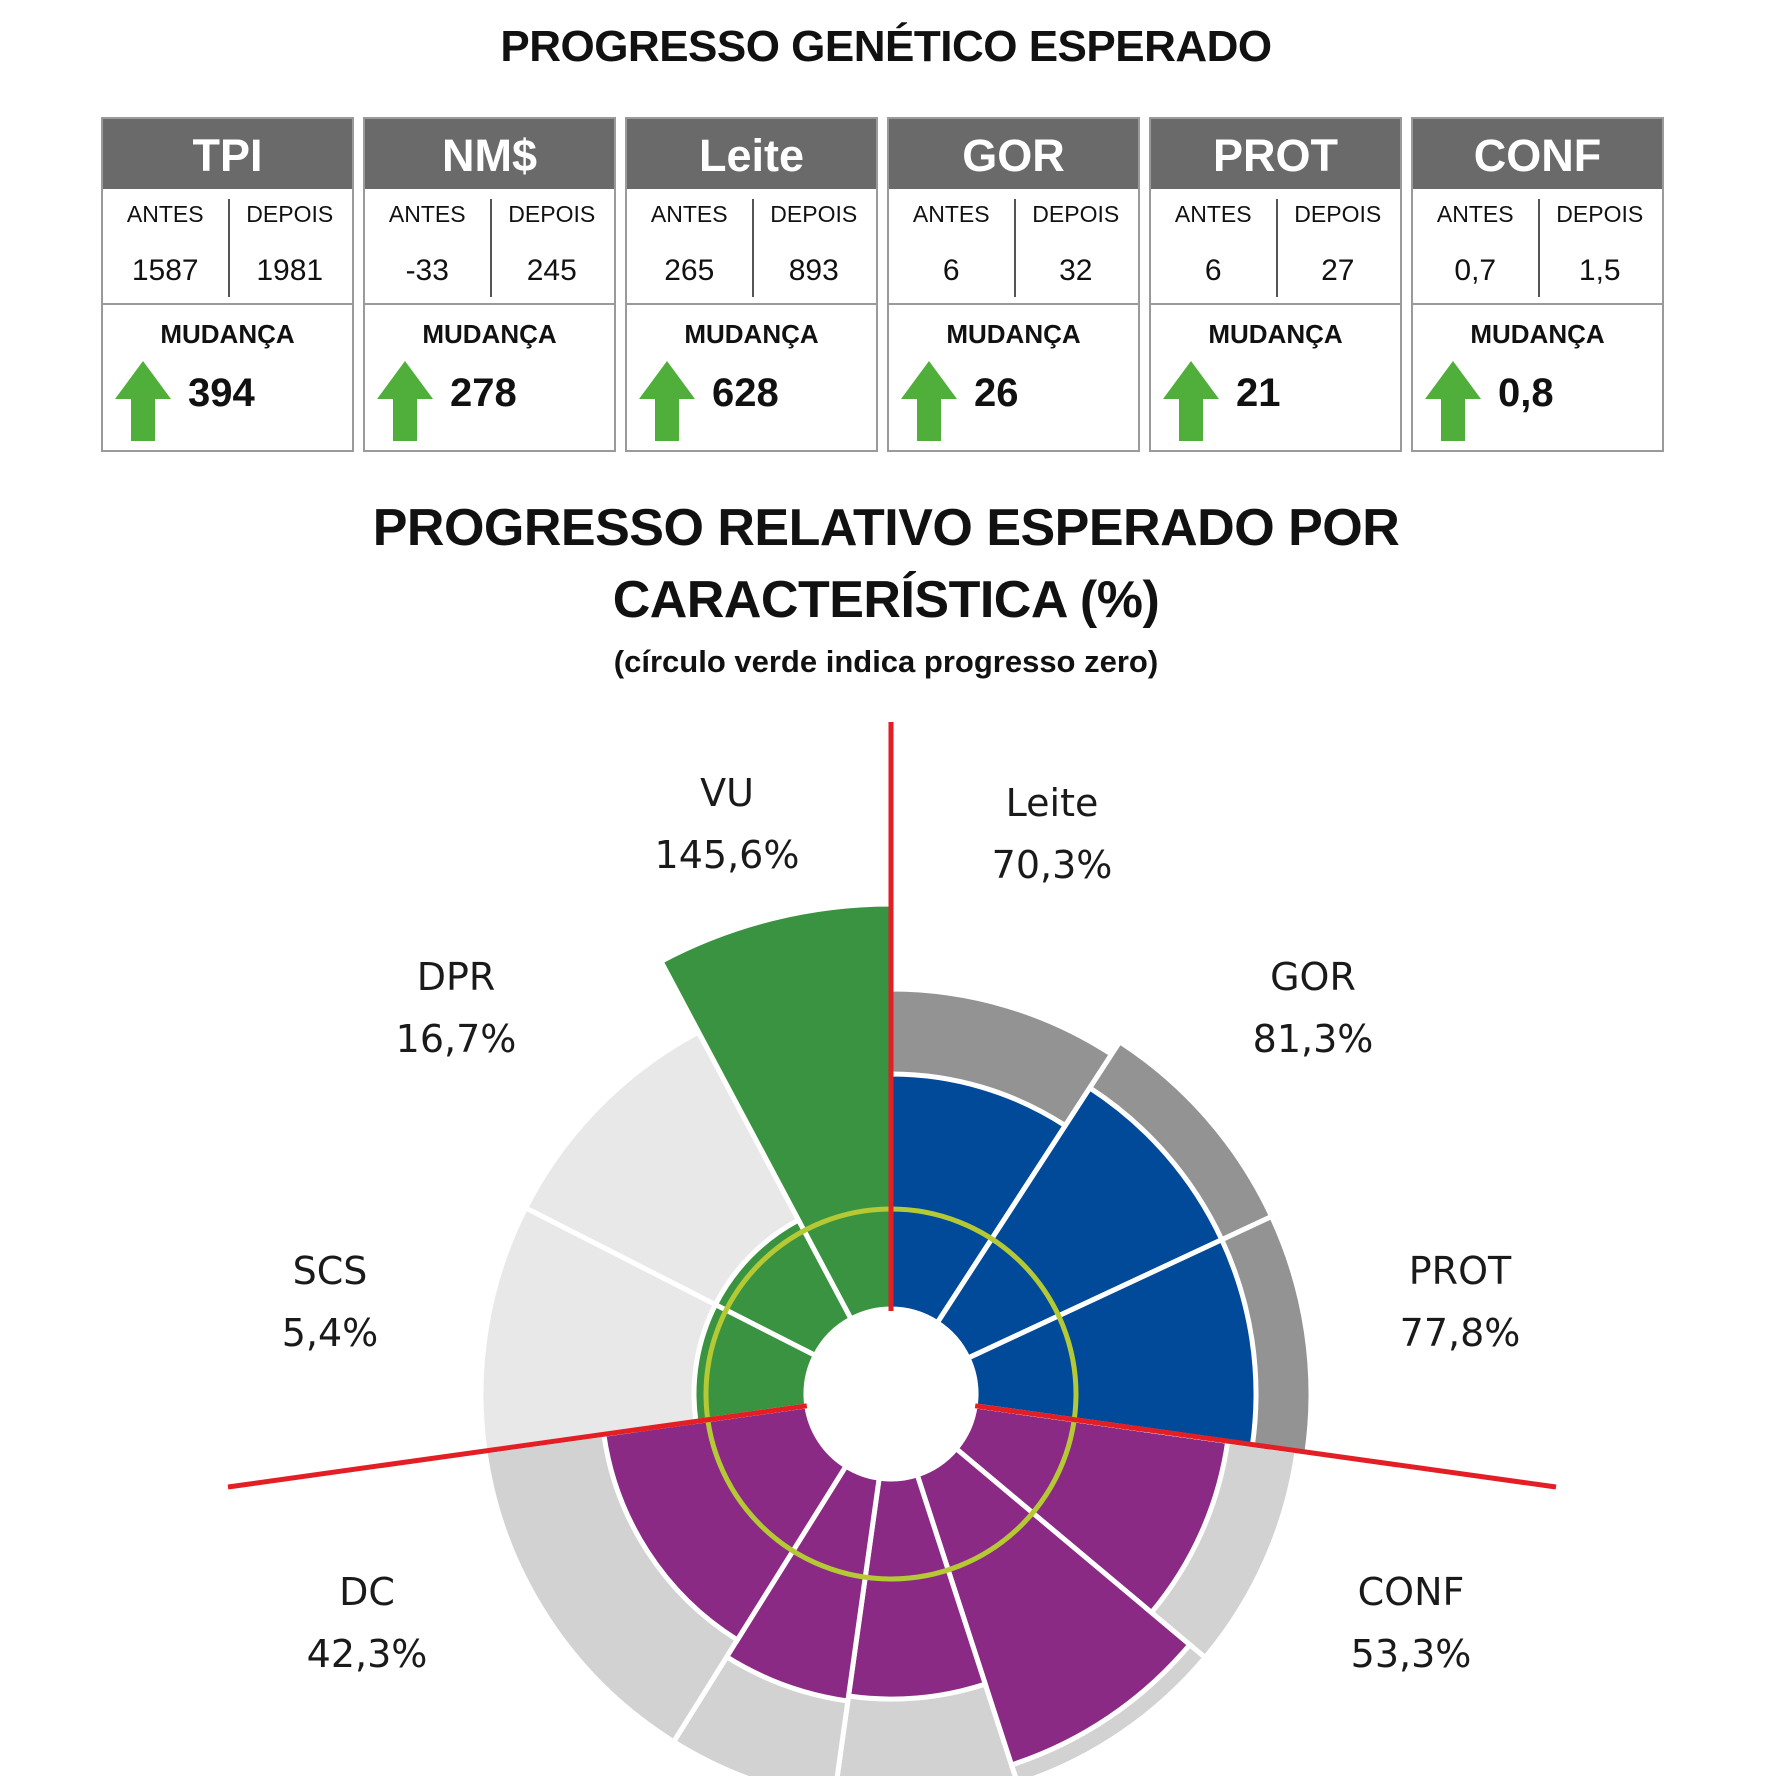 The image size is (1772, 1776). What do you see at coordinates (1313, 977) in the screenshot?
I see `segment-label-gor: GOR` at bounding box center [1313, 977].